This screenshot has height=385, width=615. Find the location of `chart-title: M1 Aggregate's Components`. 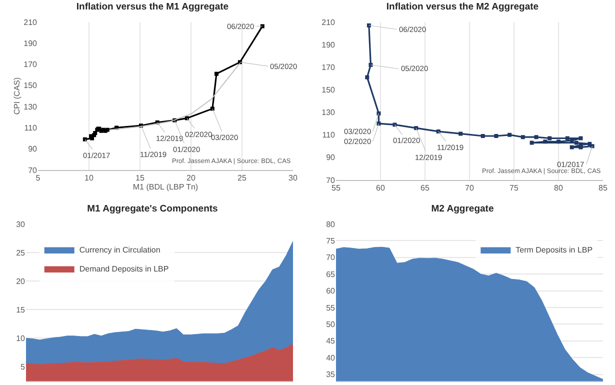

chart-title: M1 Aggregate's Components is located at coordinates (152, 208).